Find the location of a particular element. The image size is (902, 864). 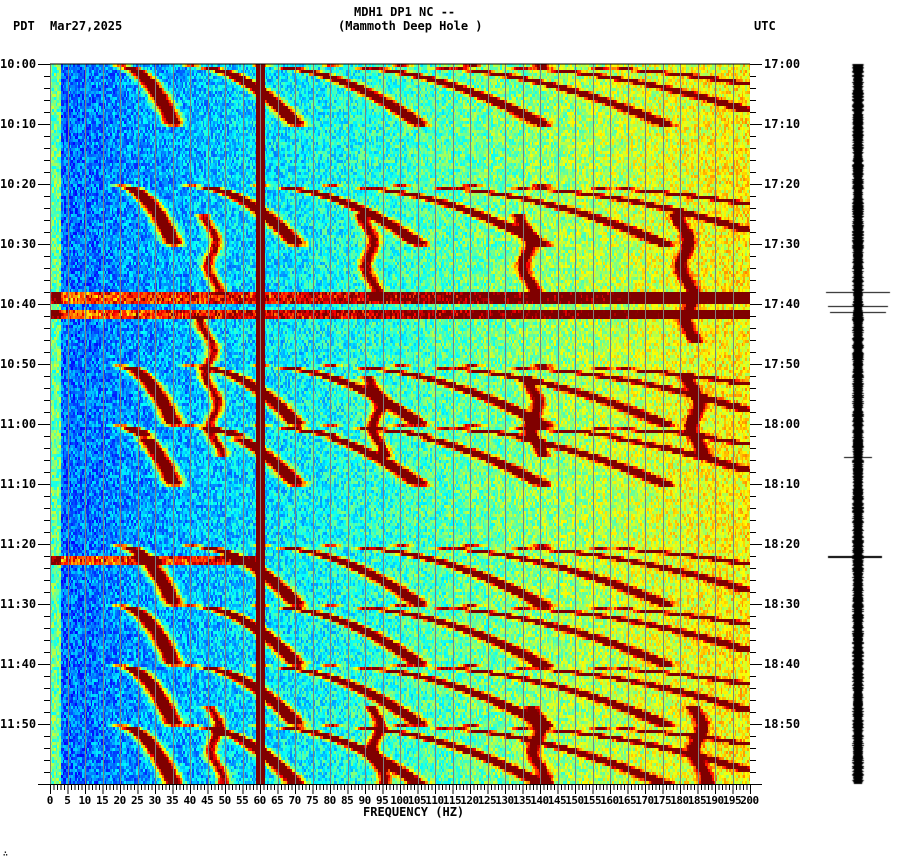

right-timezone-label: UTC is located at coordinates (765, 26).